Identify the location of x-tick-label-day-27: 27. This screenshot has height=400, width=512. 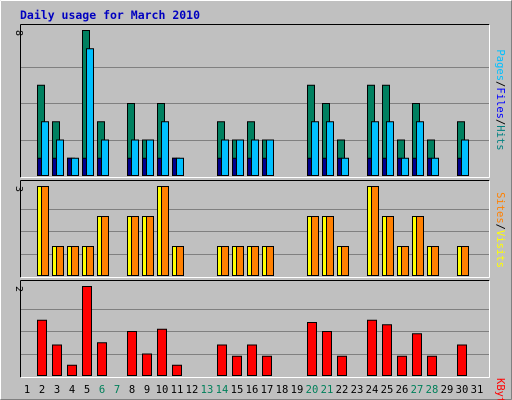
(417, 390).